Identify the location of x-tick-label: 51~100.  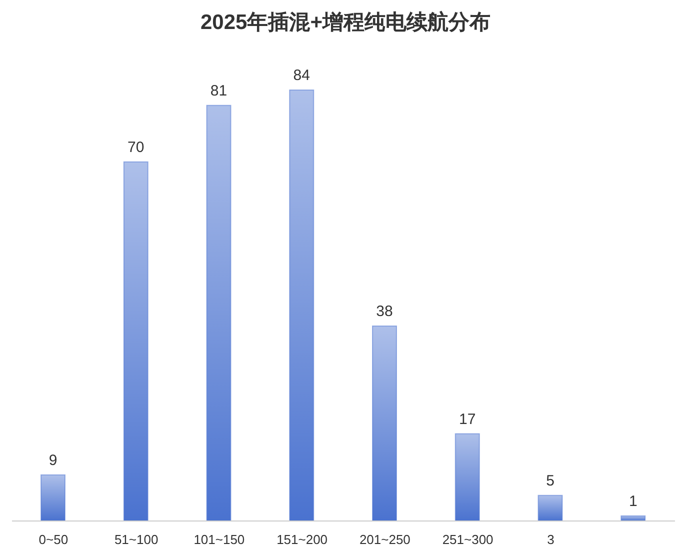
(136, 540).